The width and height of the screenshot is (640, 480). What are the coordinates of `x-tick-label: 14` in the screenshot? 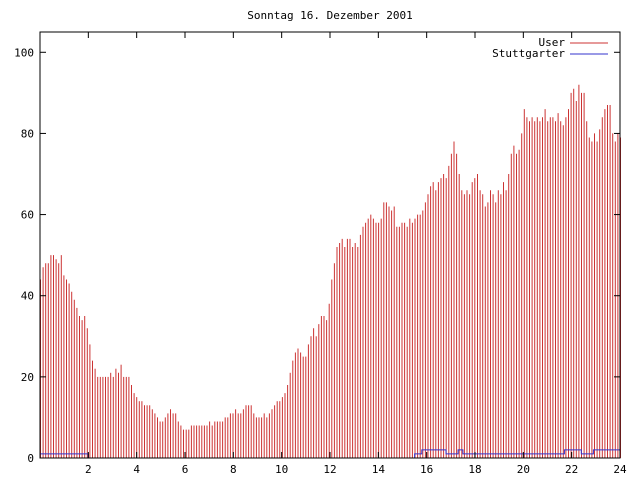 It's located at (379, 469).